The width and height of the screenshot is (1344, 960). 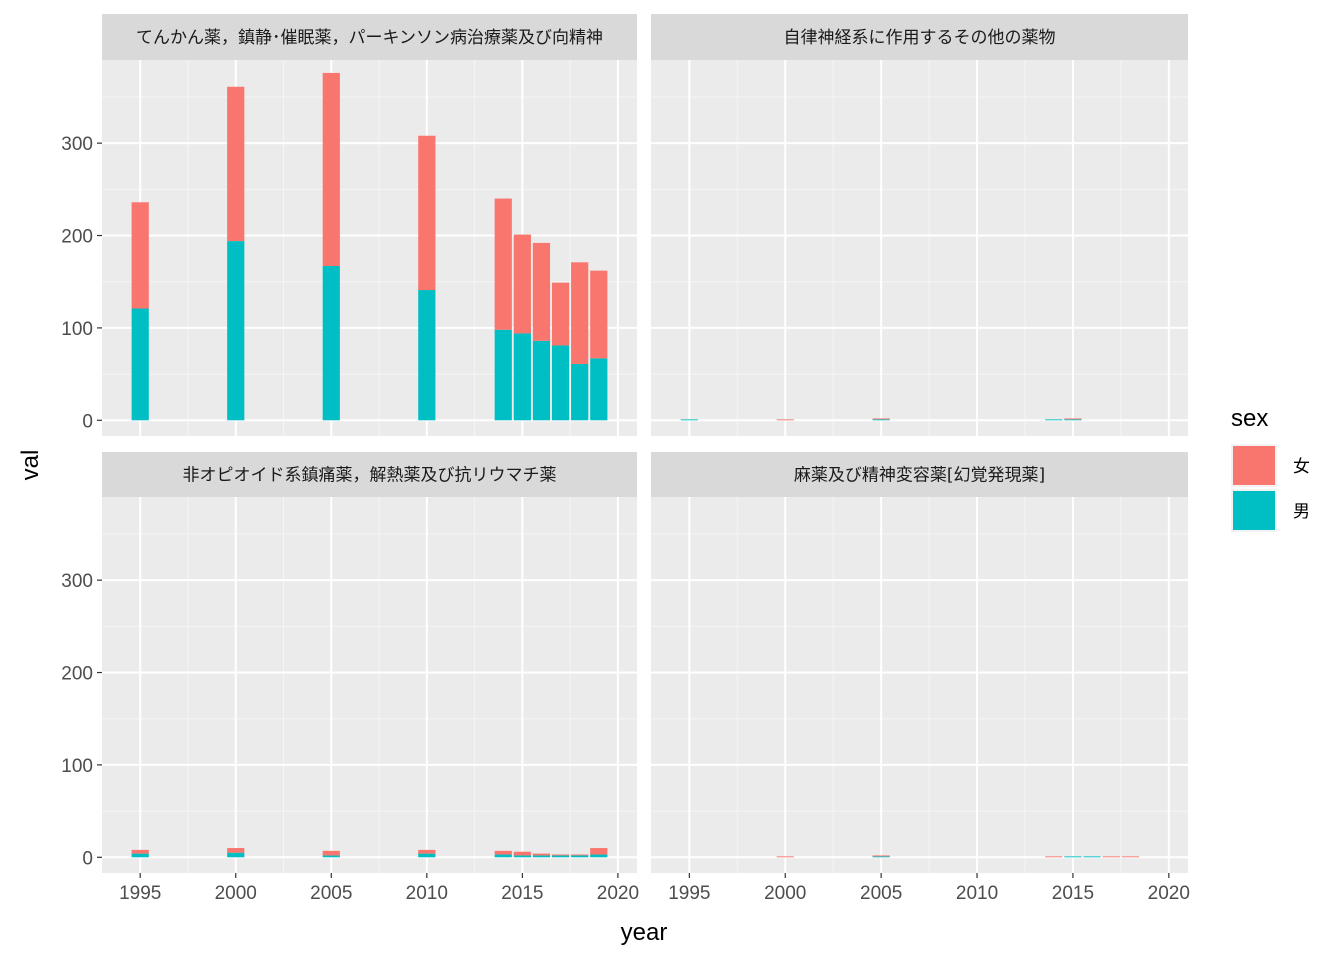 What do you see at coordinates (1301, 467) in the screenshot?
I see `legend-label: 女` at bounding box center [1301, 467].